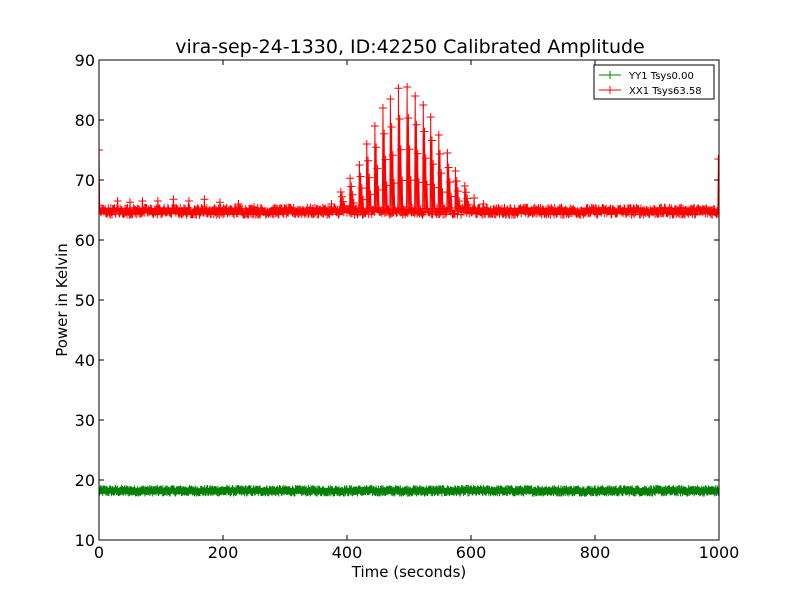 The image size is (800, 600). I want to click on x-tick-label: 200, so click(223, 552).